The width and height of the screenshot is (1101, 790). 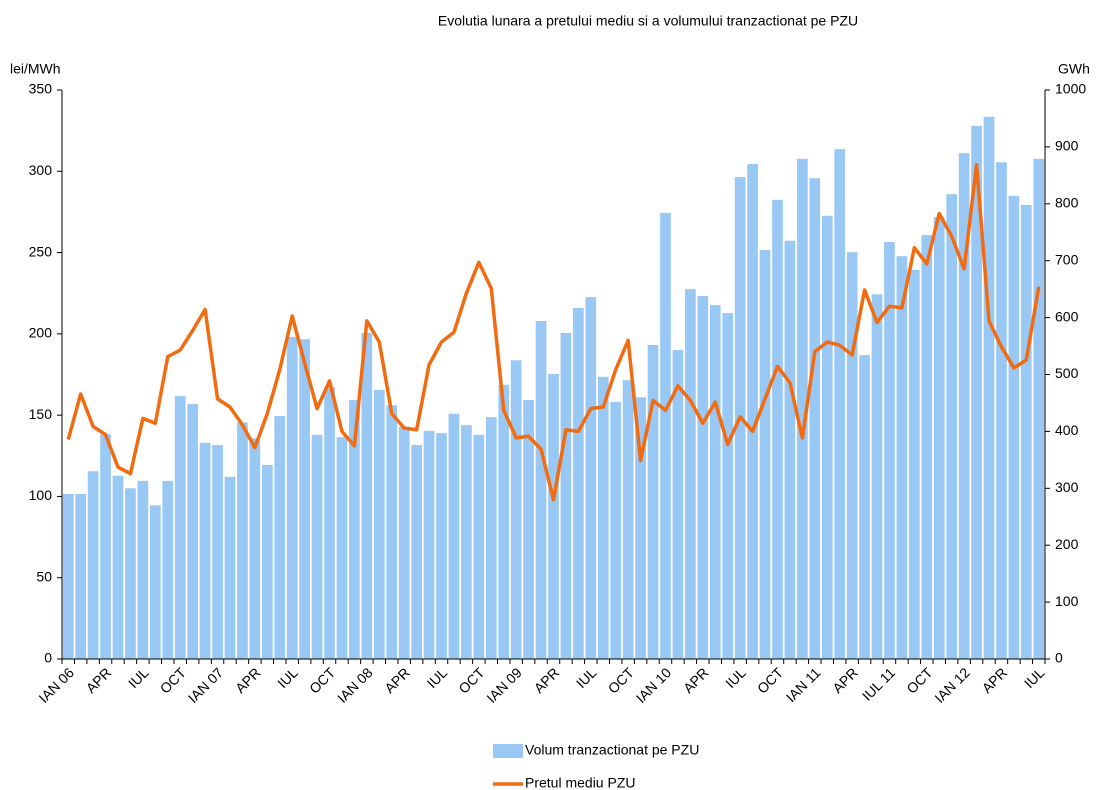 What do you see at coordinates (44, 576) in the screenshot?
I see `y-tick-label: 50` at bounding box center [44, 576].